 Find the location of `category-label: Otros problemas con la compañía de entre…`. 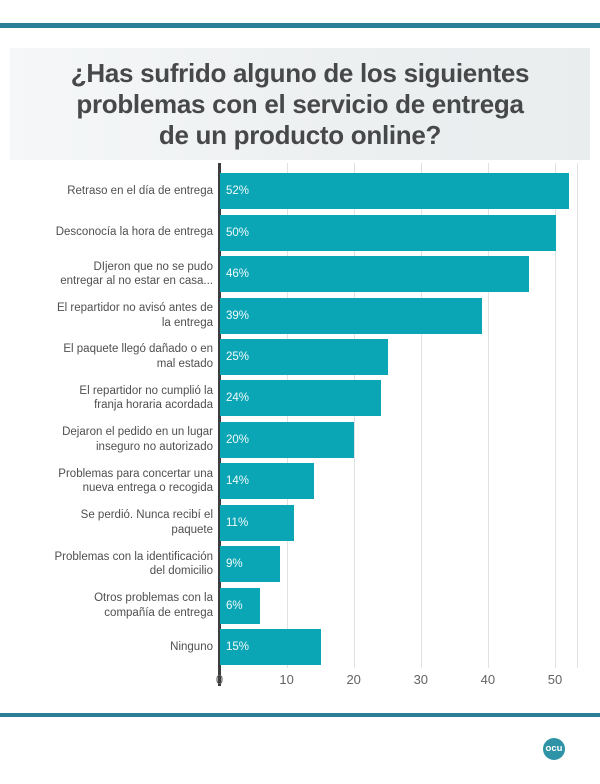

category-label: Otros problemas con la compañía de entre… is located at coordinates (153, 605).